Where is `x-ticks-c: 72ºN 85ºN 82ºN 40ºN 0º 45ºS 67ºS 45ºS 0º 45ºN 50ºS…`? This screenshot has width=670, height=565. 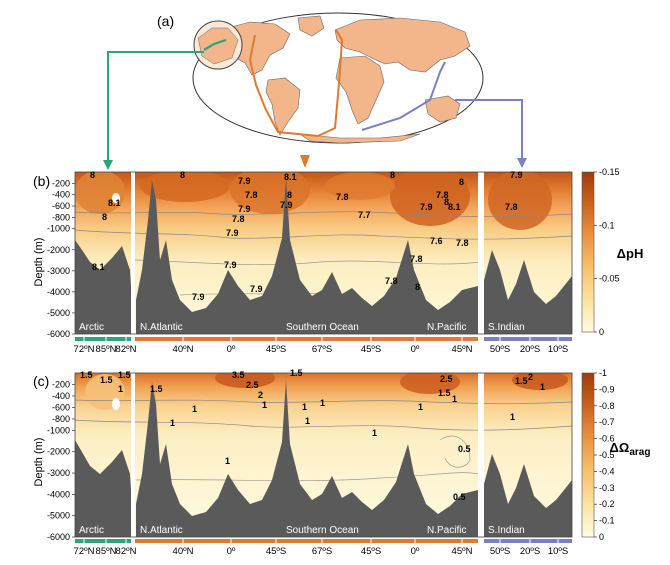
x-ticks-c: 72ºN 85ºN 82ºN 40ºN 0º 45ºS 67ºS 45ºS 0º 45ºN 50ºS… is located at coordinates (321, 548).